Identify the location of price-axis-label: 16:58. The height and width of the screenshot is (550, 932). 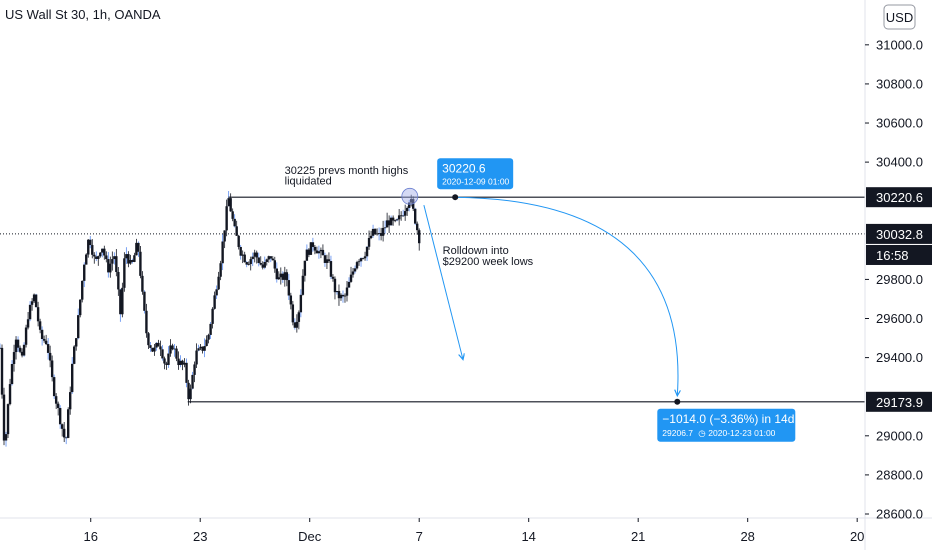
(899, 254).